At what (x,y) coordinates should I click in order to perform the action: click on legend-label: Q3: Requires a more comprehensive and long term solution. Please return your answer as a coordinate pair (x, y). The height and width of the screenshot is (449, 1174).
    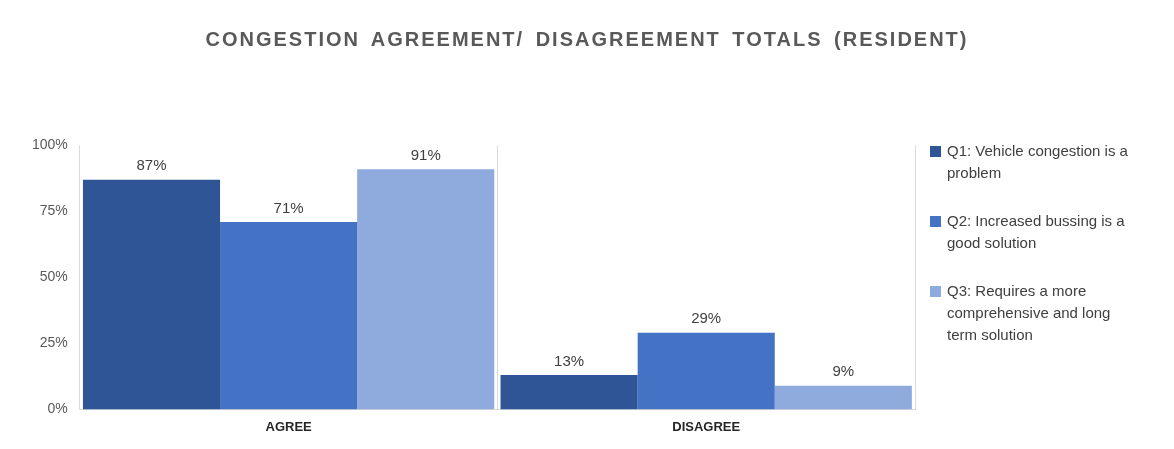
    Looking at the image, I should click on (1029, 313).